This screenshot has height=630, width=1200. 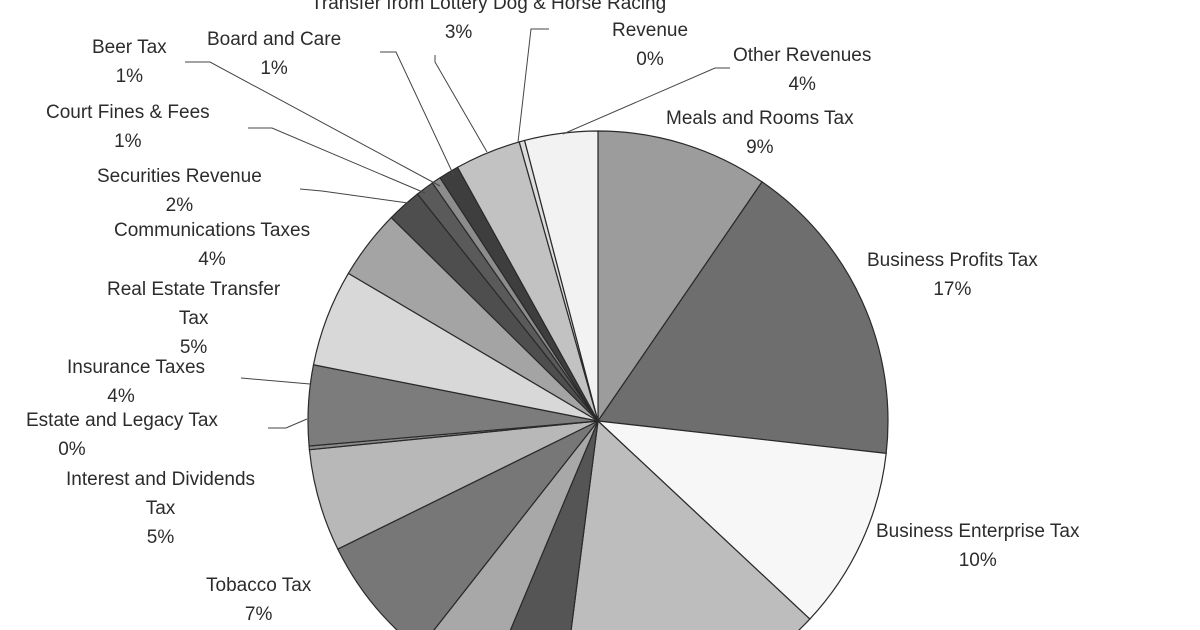 What do you see at coordinates (274, 54) in the screenshot?
I see `label-board-care: Board and Care 1%` at bounding box center [274, 54].